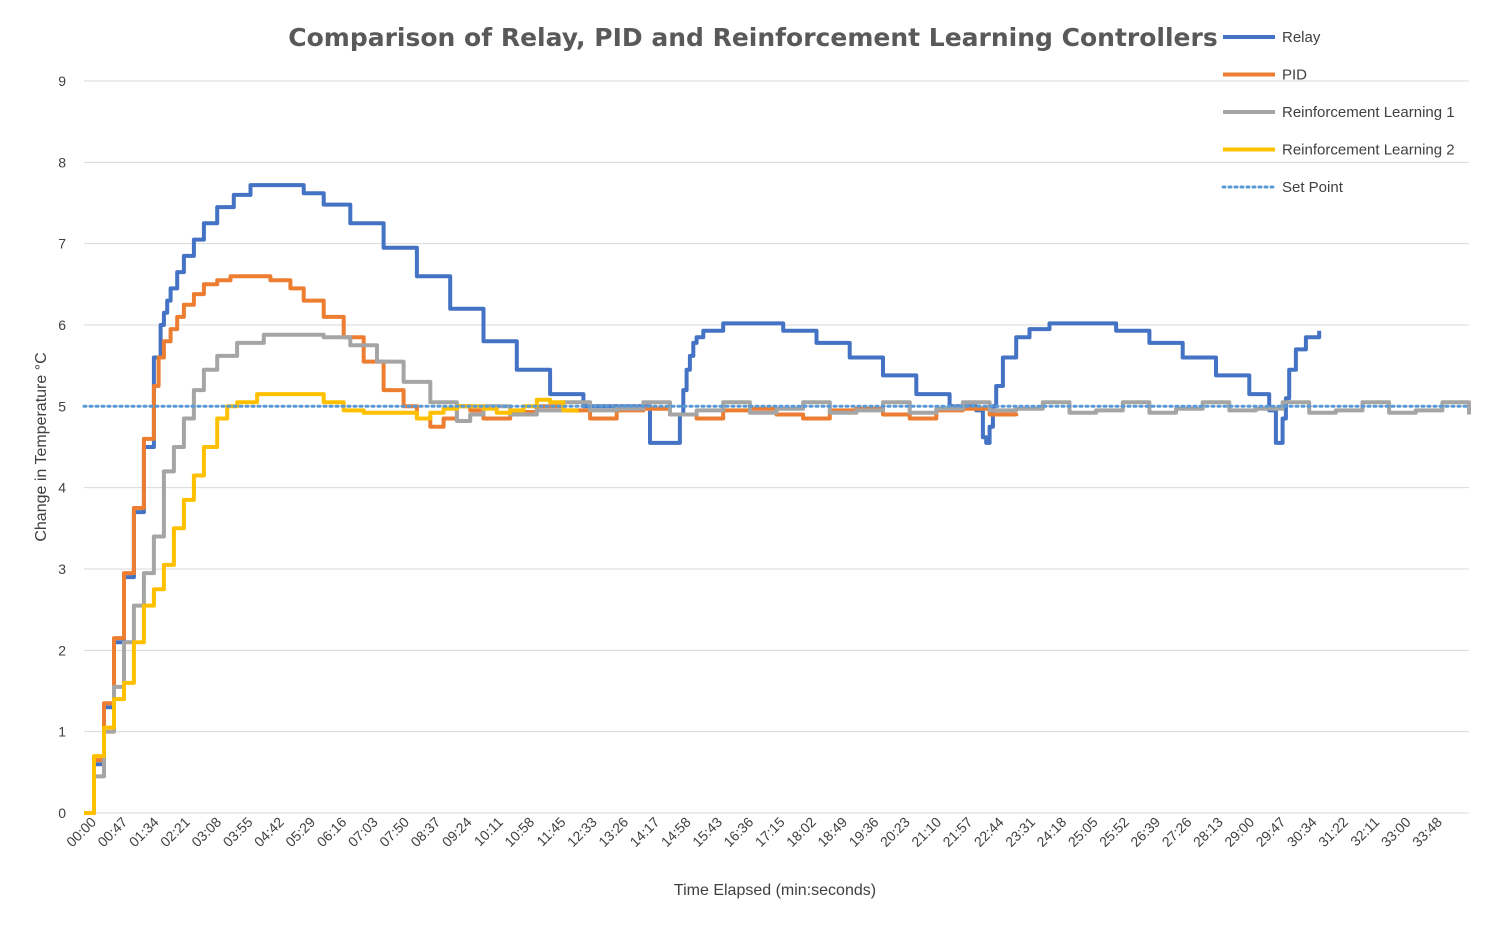  What do you see at coordinates (1145, 832) in the screenshot?
I see `x-tick-label: 26:39` at bounding box center [1145, 832].